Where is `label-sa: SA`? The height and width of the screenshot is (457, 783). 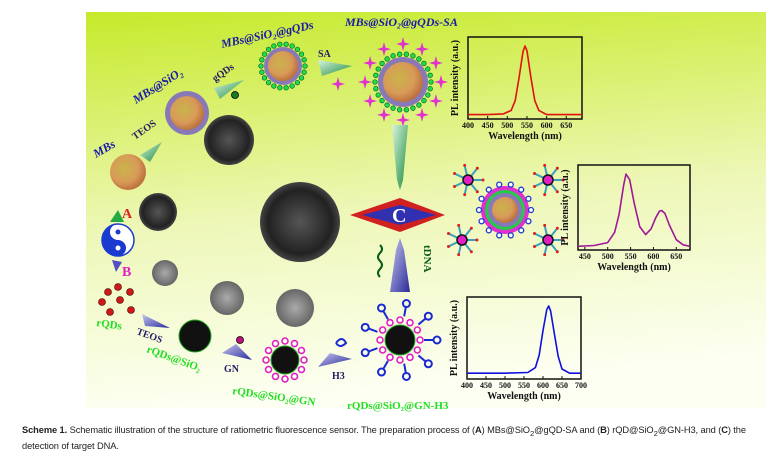 label-sa: SA is located at coordinates (325, 54).